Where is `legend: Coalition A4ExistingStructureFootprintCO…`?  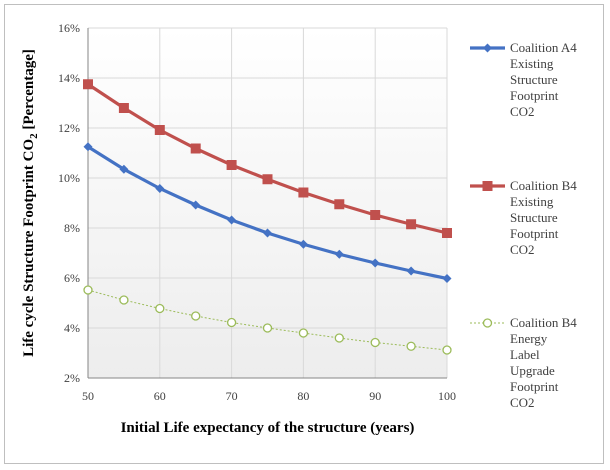
legend: Coalition A4ExistingStructureFootprintCO… is located at coordinates (523, 225).